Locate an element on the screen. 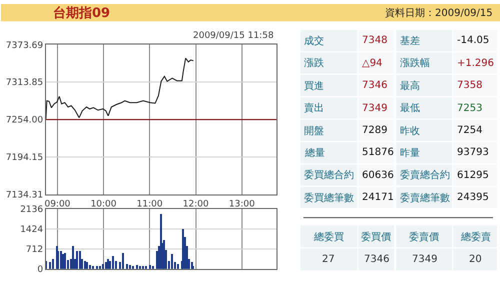 The height and width of the screenshot is (302, 500). y-tick-label: 712 is located at coordinates (35, 250).